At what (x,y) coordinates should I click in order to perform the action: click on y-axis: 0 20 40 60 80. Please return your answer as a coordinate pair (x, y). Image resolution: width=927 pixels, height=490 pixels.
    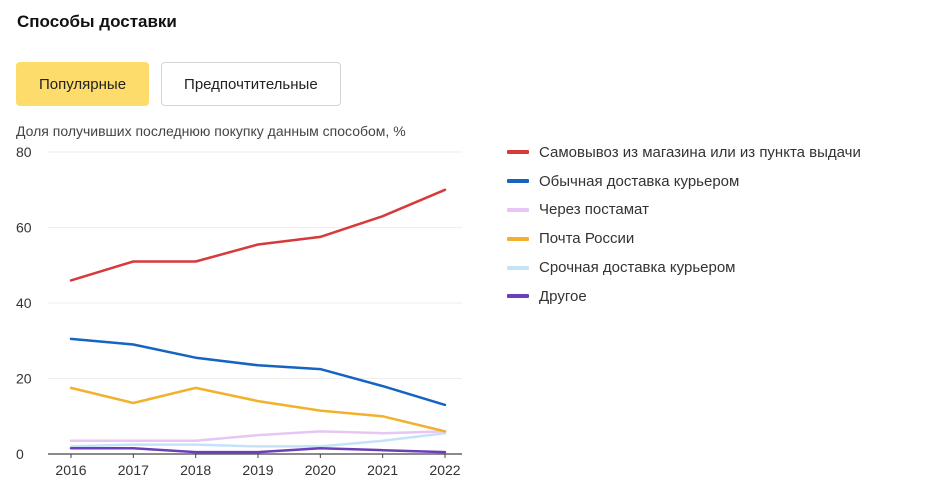
    Looking at the image, I should click on (24, 303).